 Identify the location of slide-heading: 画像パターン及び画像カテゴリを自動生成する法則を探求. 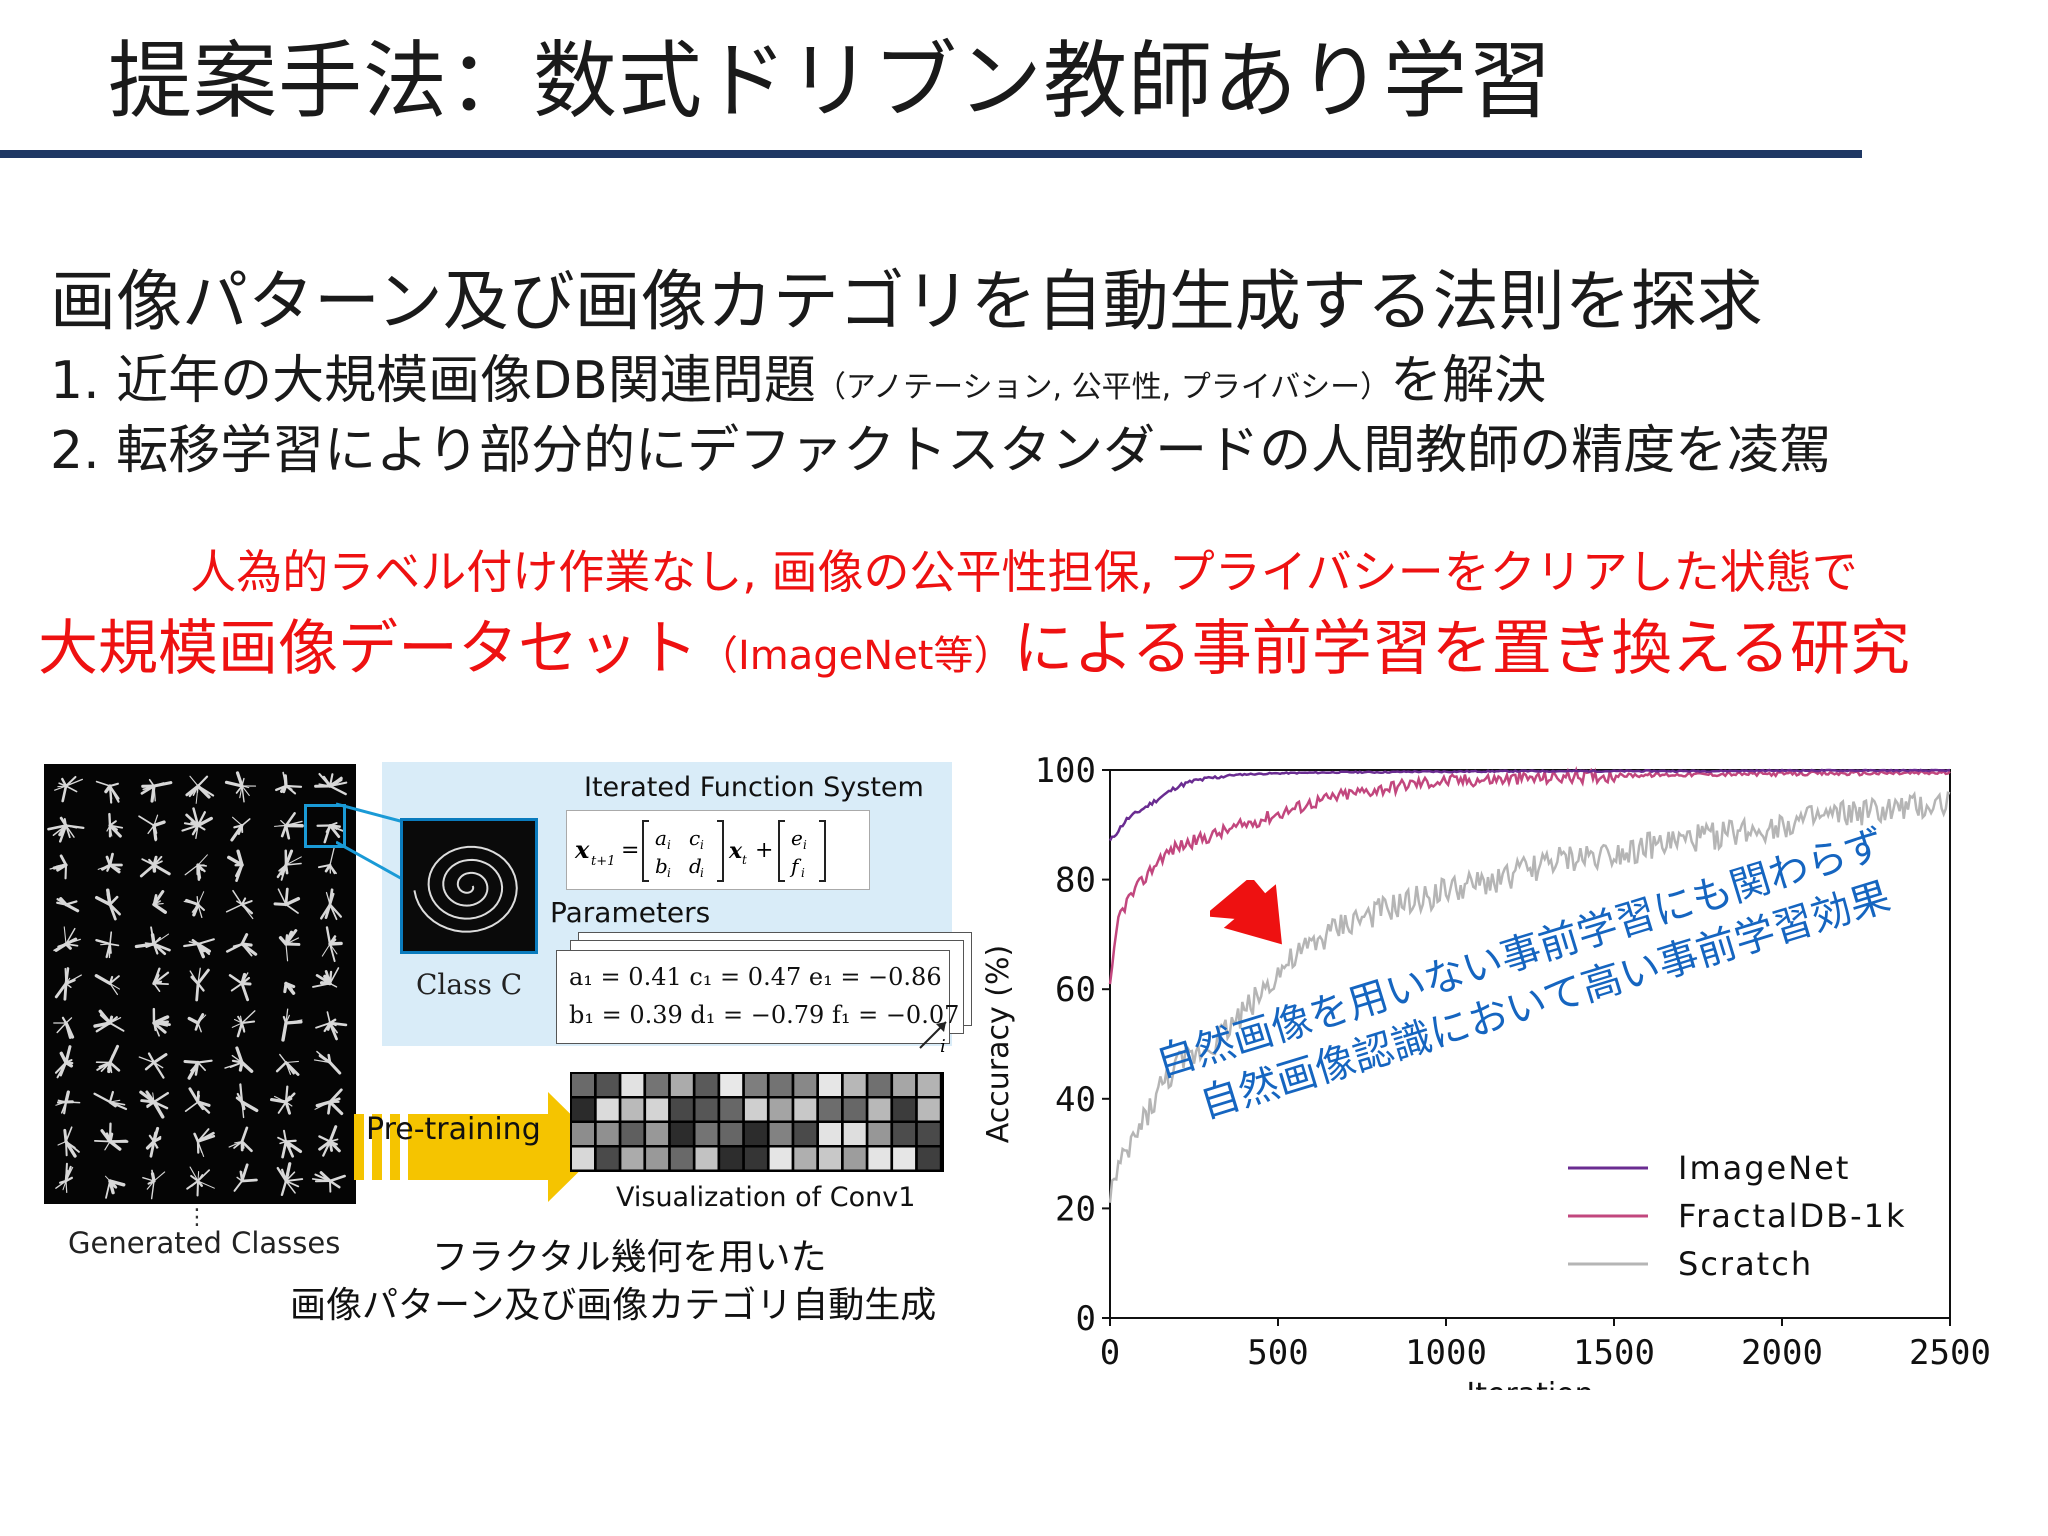
(906, 301).